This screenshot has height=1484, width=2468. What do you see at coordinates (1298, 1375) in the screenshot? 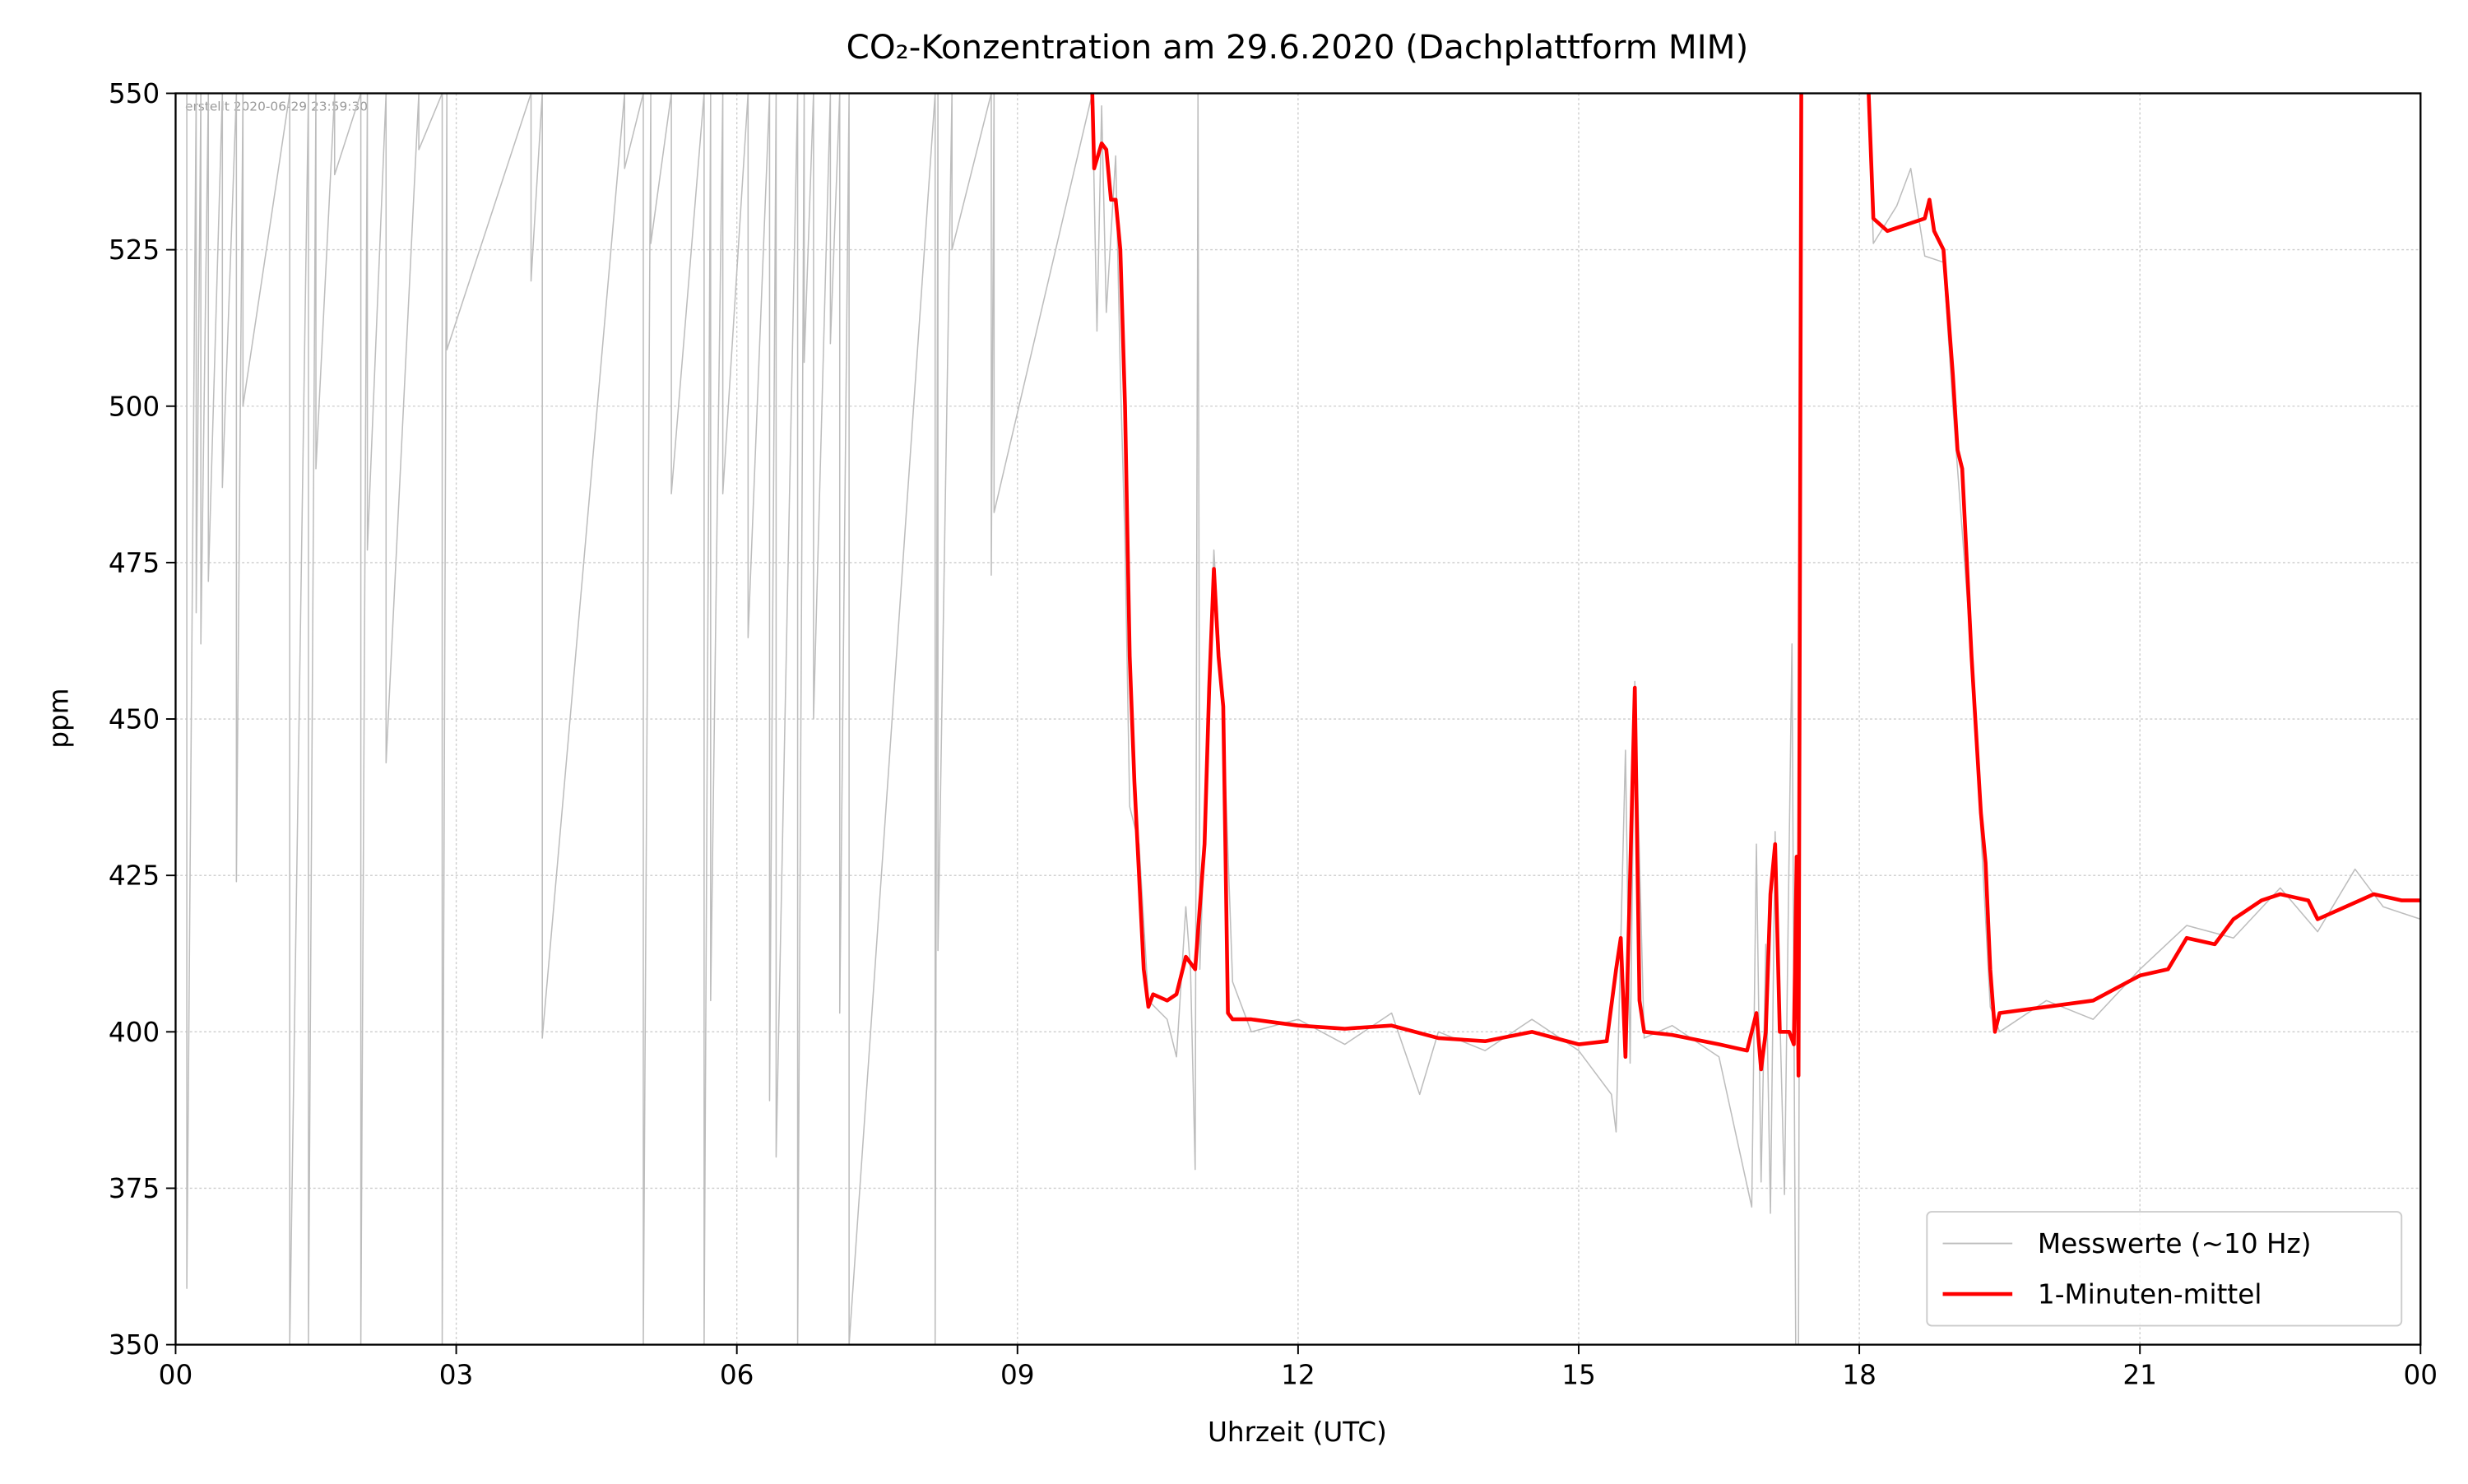
I see `x-tick-label: 12` at bounding box center [1298, 1375].